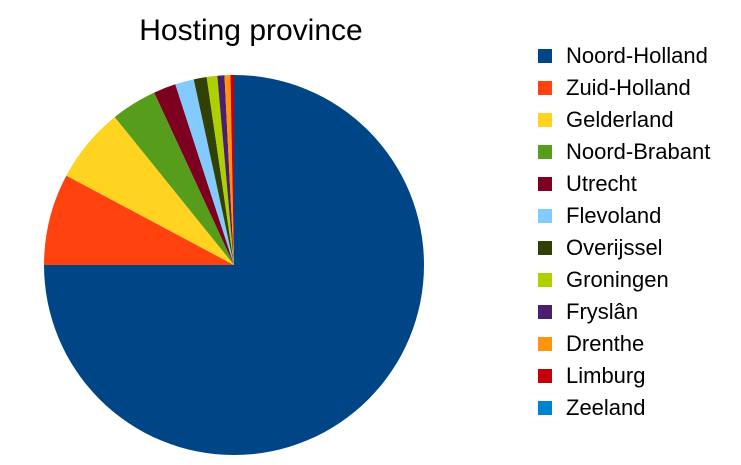 This screenshot has width=741, height=465. I want to click on legend-label: Zeeland, so click(606, 407).